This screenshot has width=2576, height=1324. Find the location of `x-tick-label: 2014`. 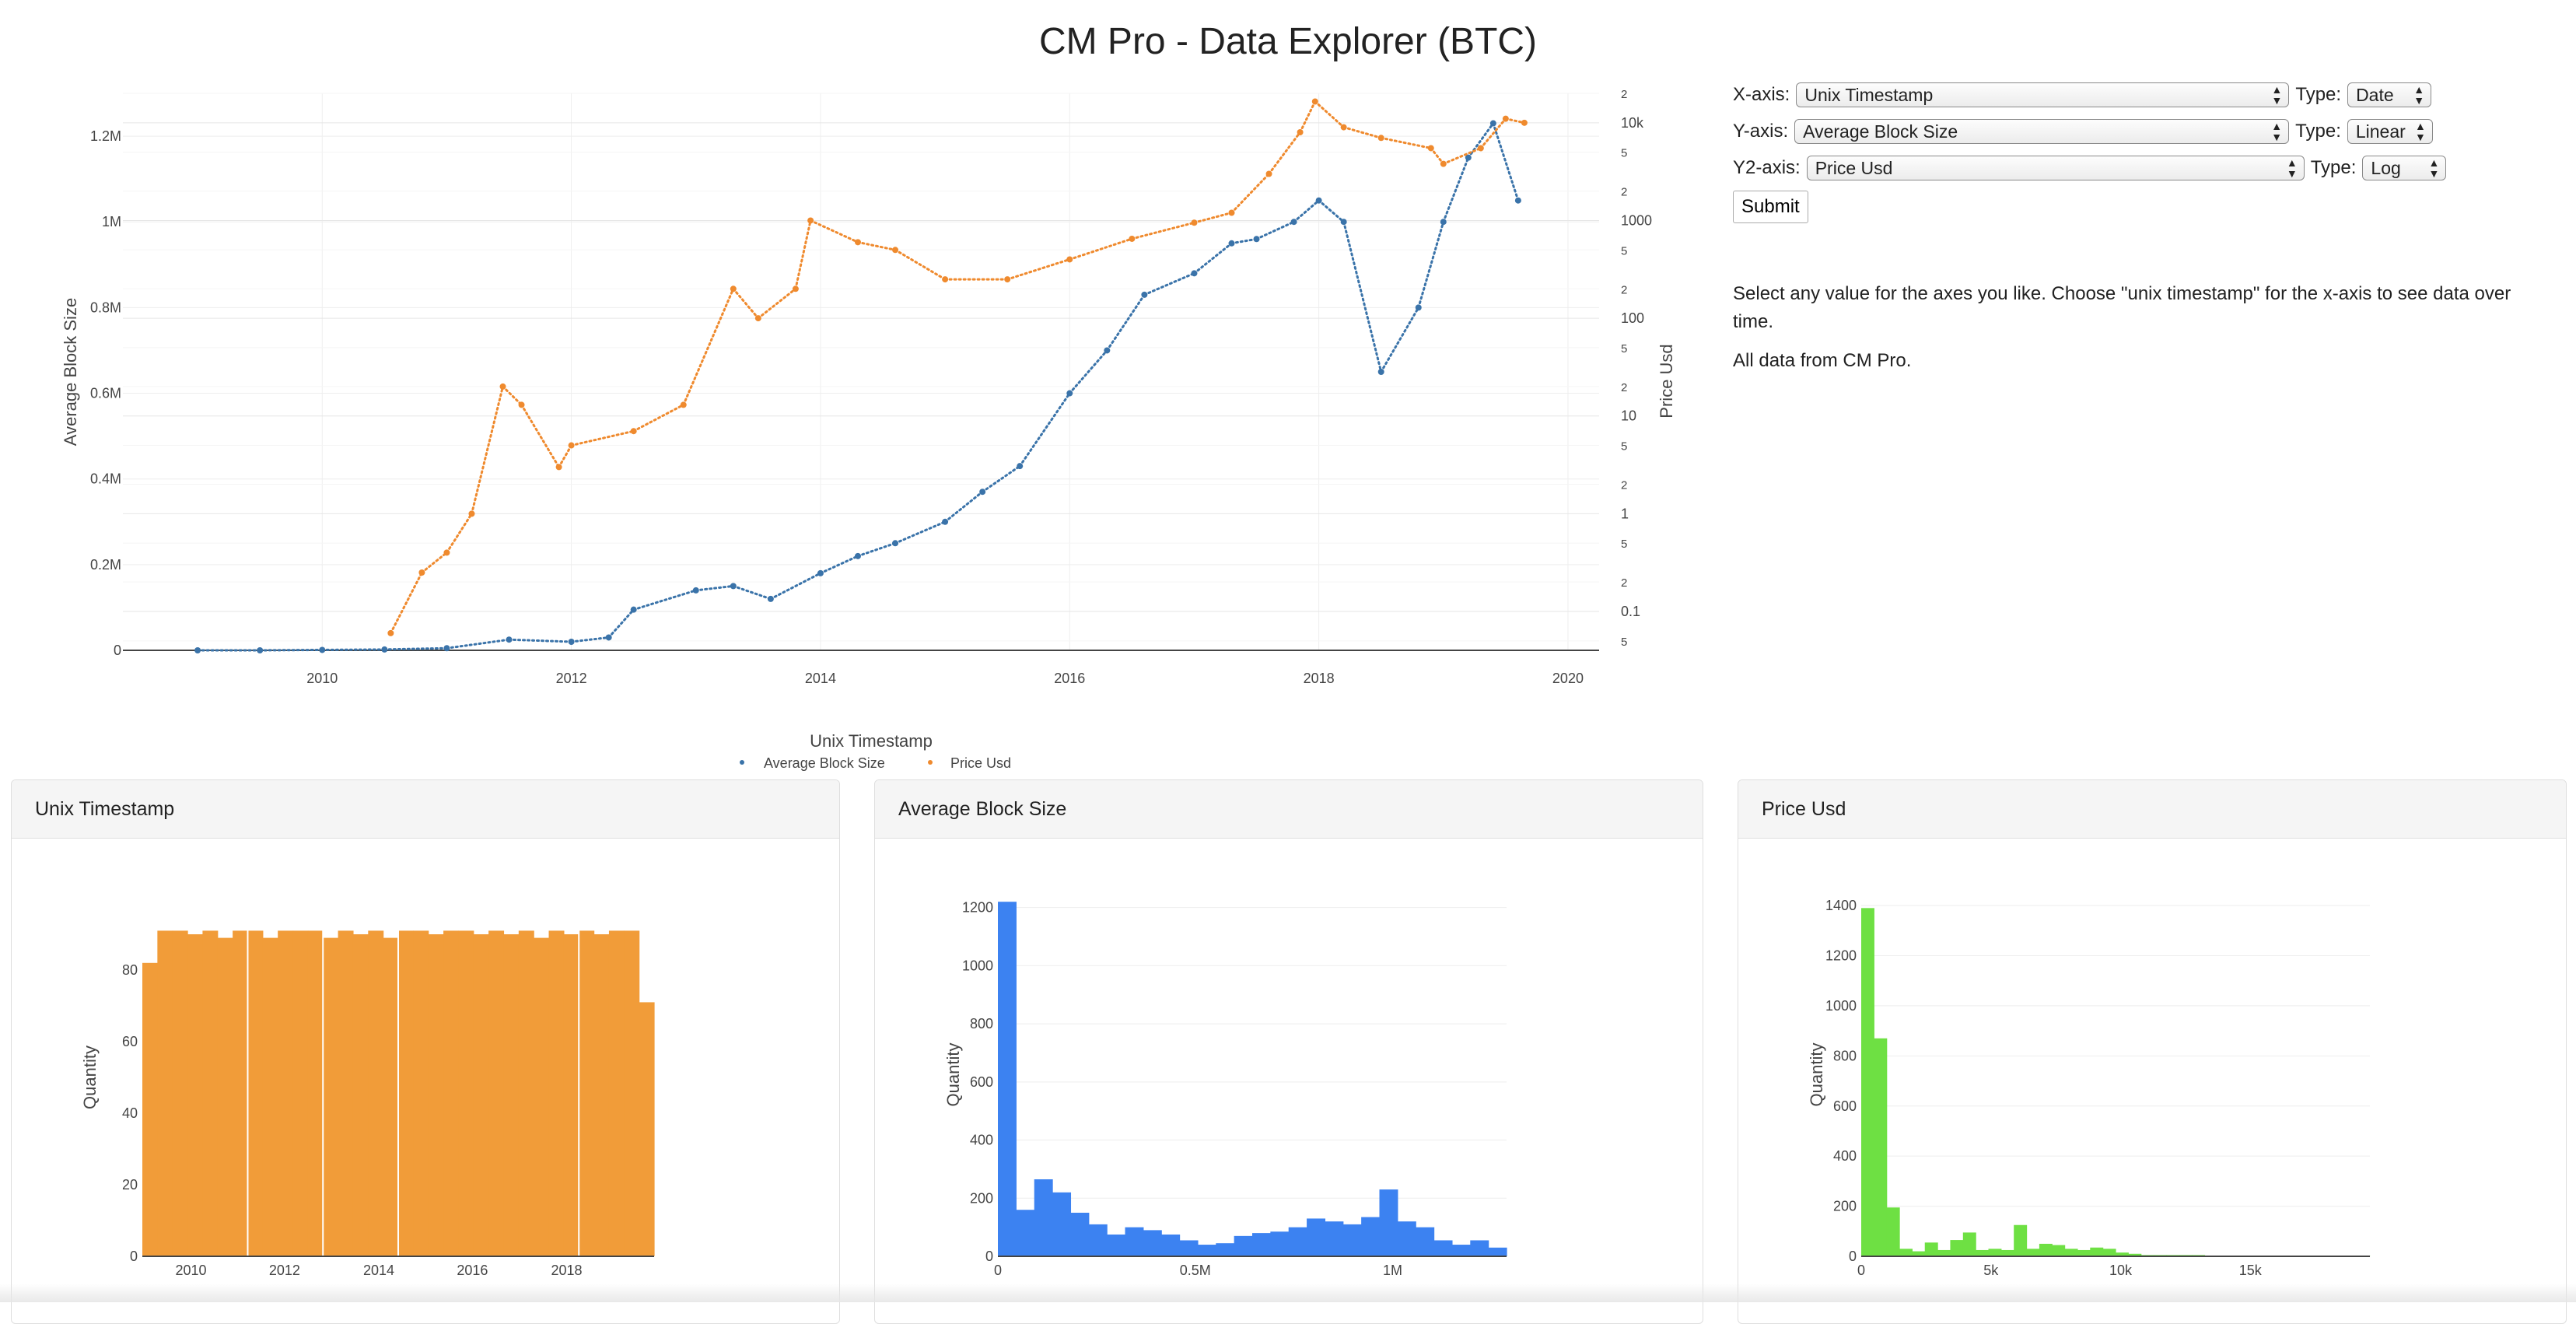

x-tick-label: 2014 is located at coordinates (821, 678).